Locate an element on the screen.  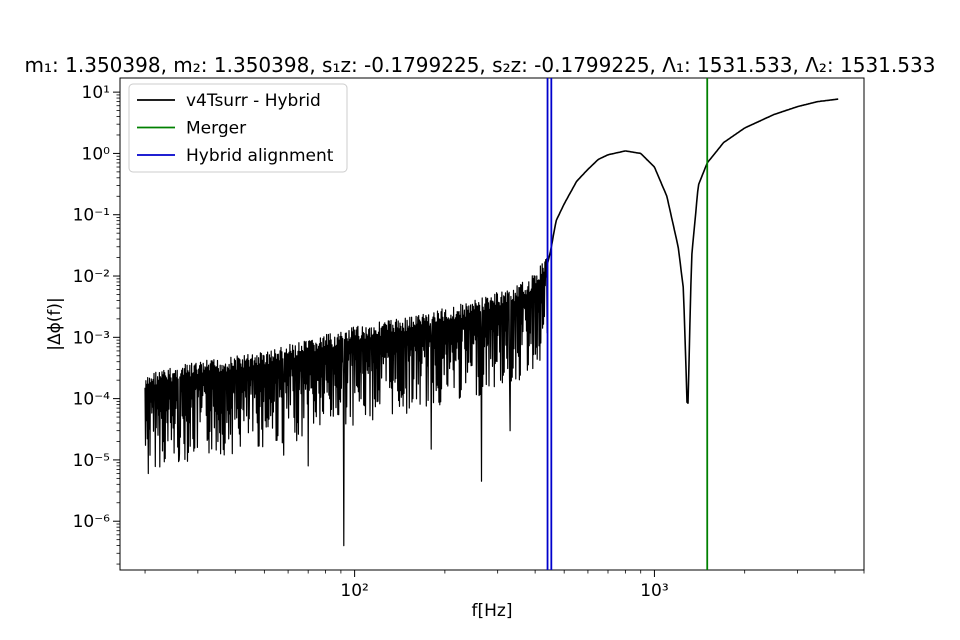
legend-box is located at coordinates (238, 128).